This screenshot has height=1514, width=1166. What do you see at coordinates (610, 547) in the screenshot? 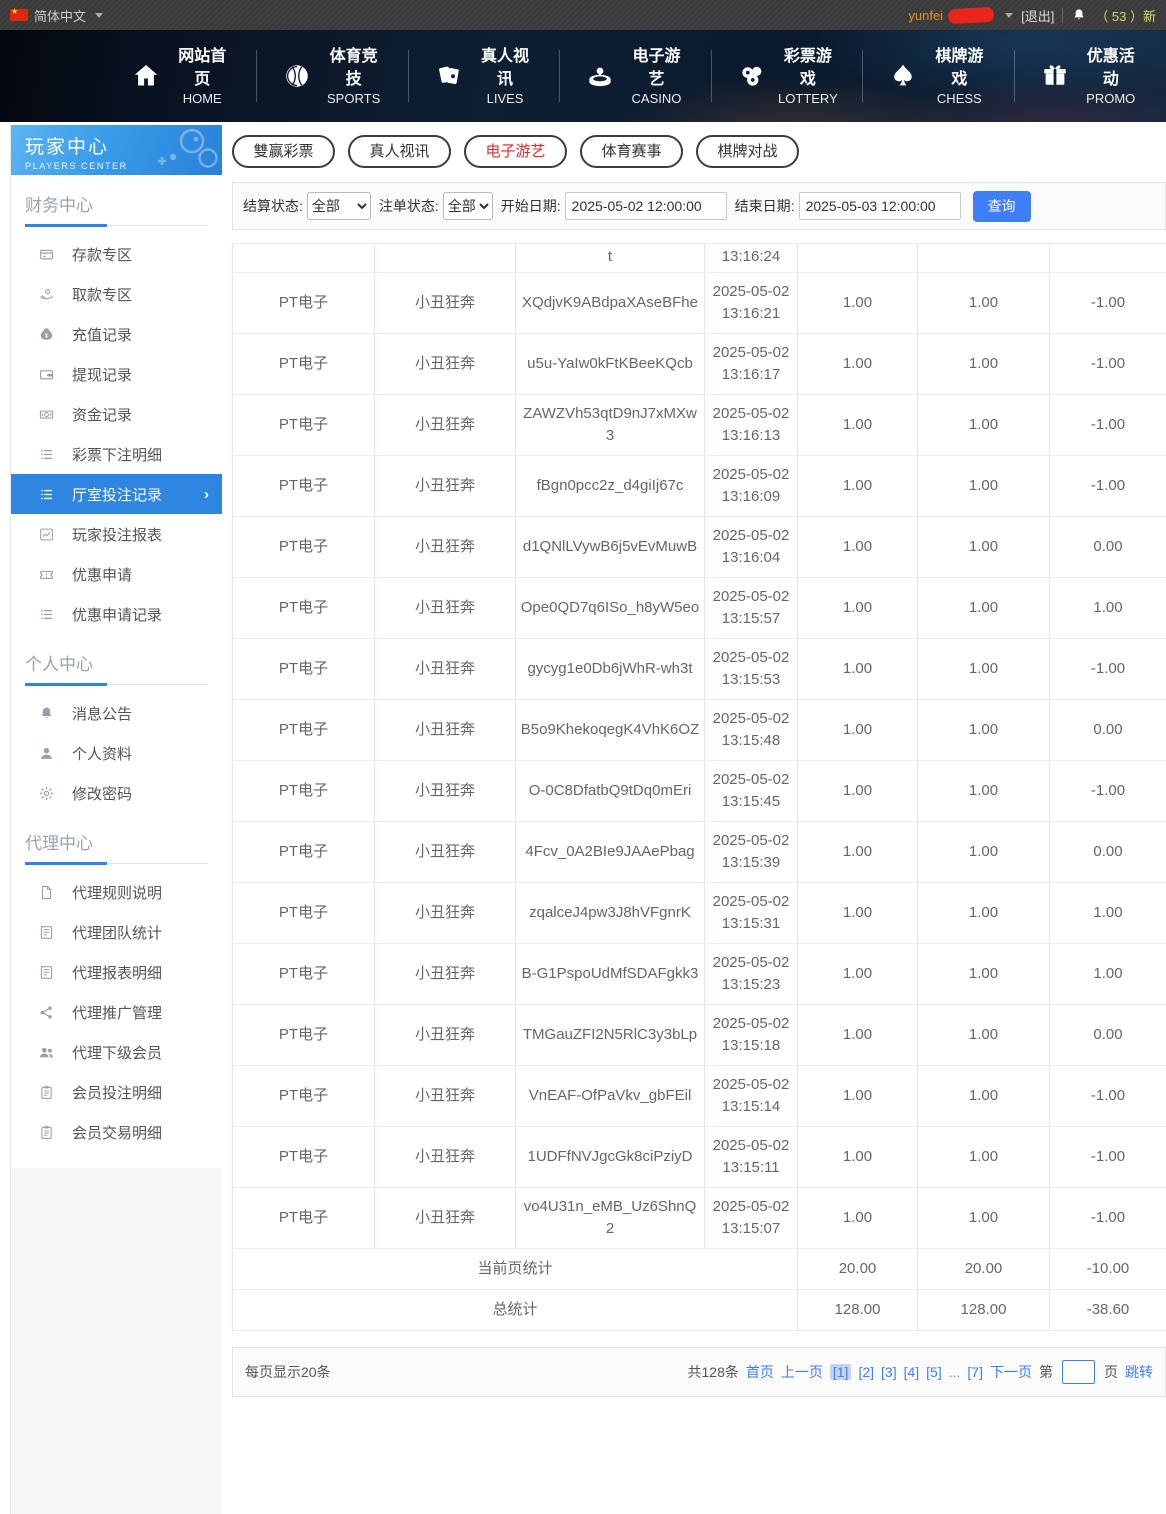
I see `cell-order-id: d1QNlLVywB6j5vEvMuwB` at bounding box center [610, 547].